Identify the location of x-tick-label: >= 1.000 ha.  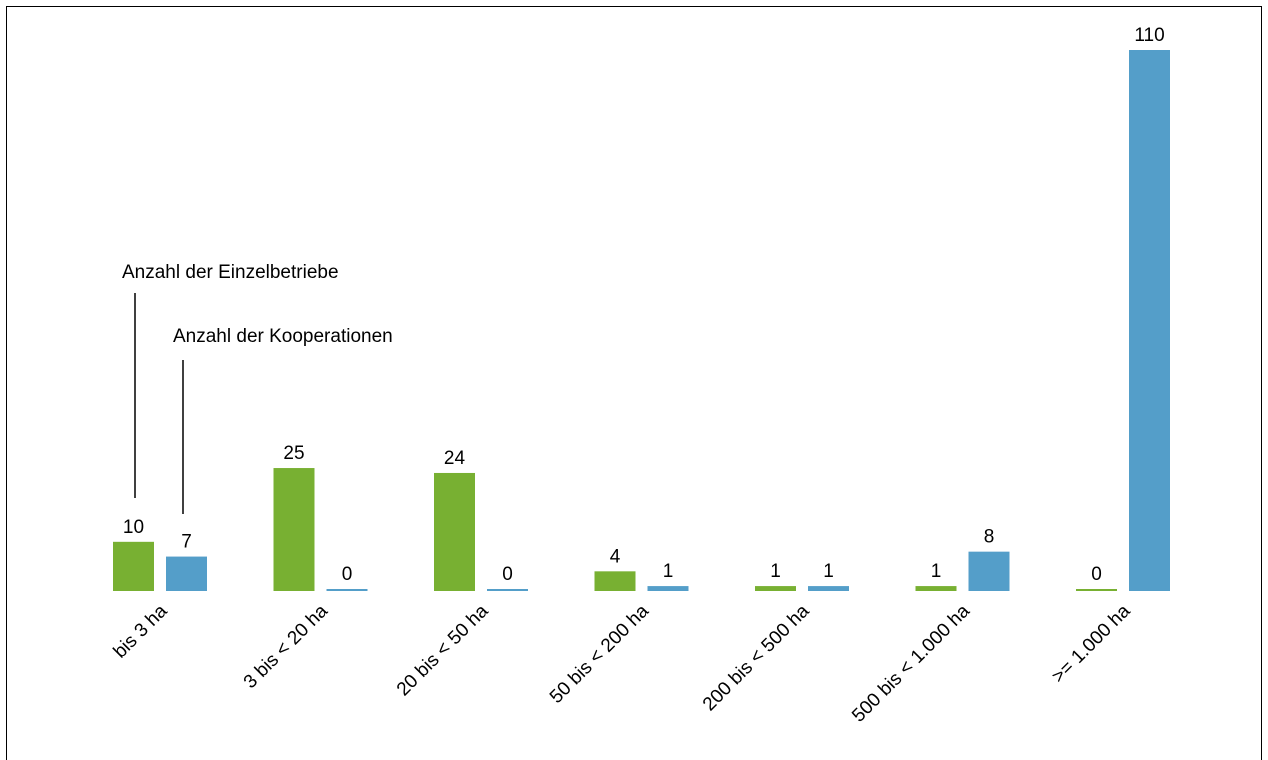
(1091, 643).